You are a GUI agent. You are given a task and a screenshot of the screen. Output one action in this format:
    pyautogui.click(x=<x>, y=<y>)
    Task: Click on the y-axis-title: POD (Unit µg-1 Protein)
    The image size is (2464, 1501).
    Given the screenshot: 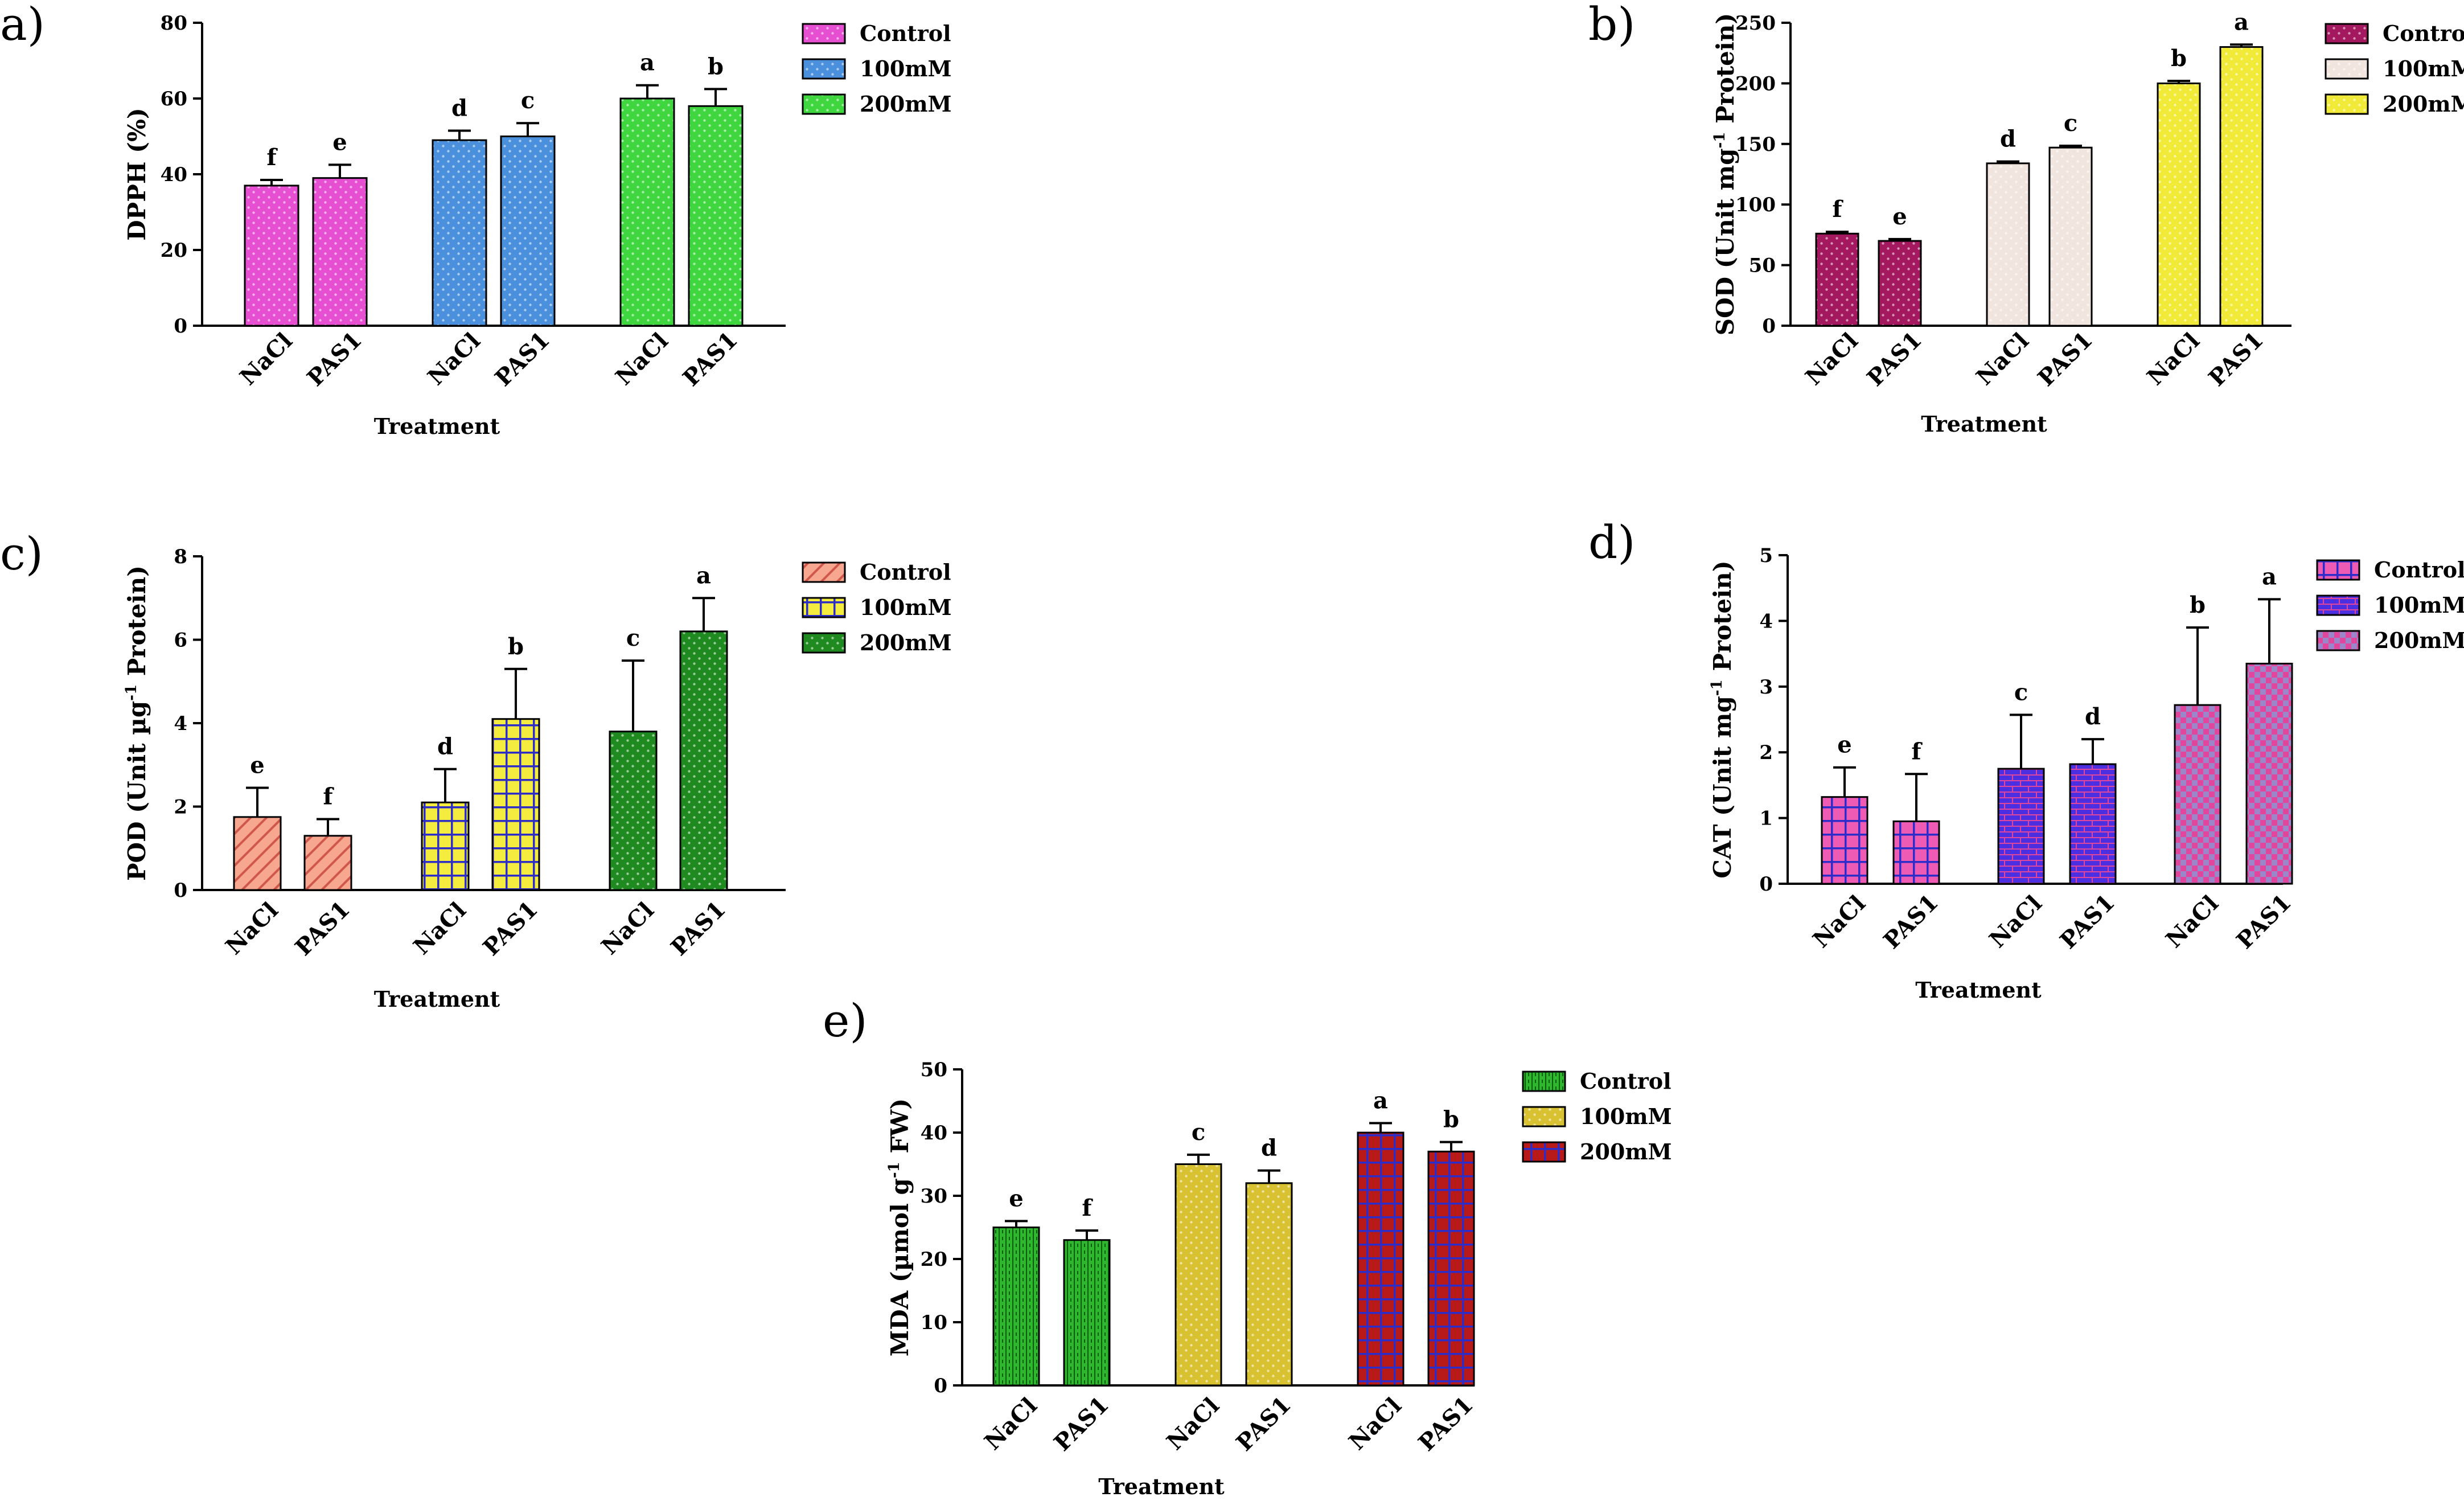 What is the action you would take?
    pyautogui.click(x=137, y=723)
    